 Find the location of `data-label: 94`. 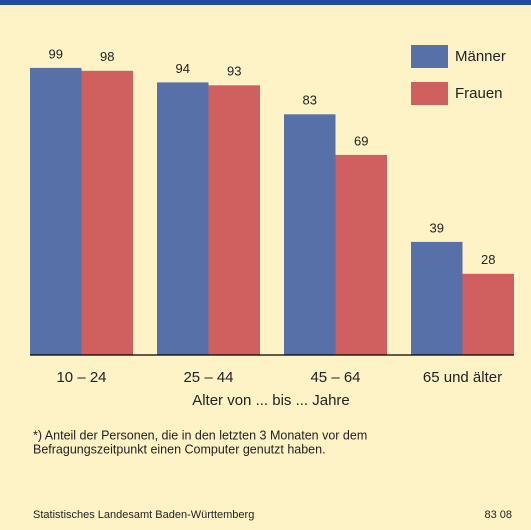

data-label: 94 is located at coordinates (183, 68).